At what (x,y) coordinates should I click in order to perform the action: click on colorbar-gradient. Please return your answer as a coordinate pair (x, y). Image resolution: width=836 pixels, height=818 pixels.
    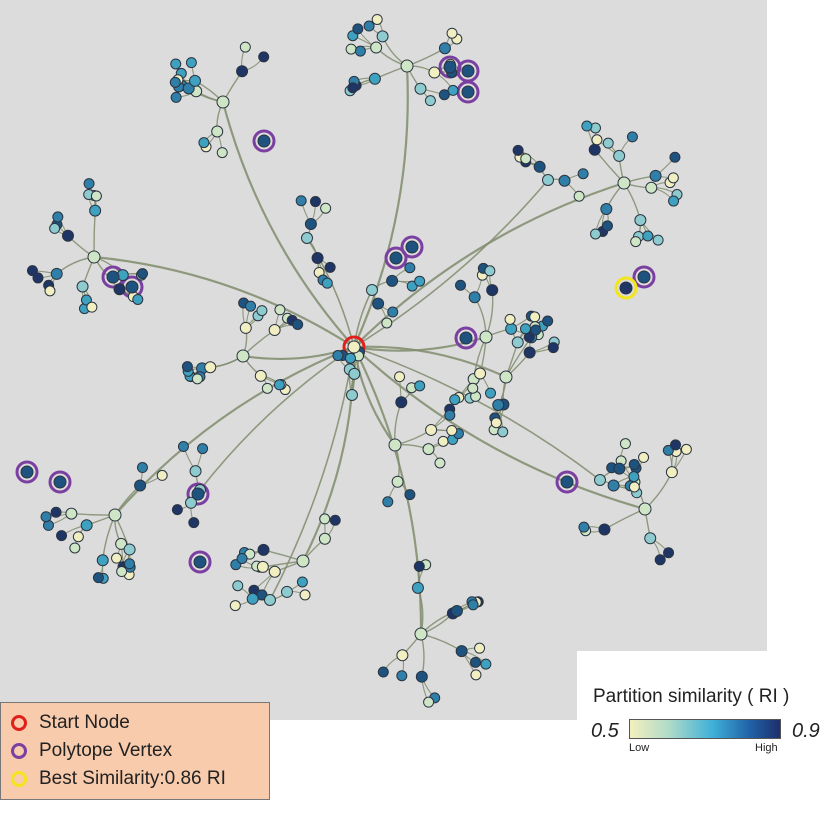
    Looking at the image, I should click on (705, 729).